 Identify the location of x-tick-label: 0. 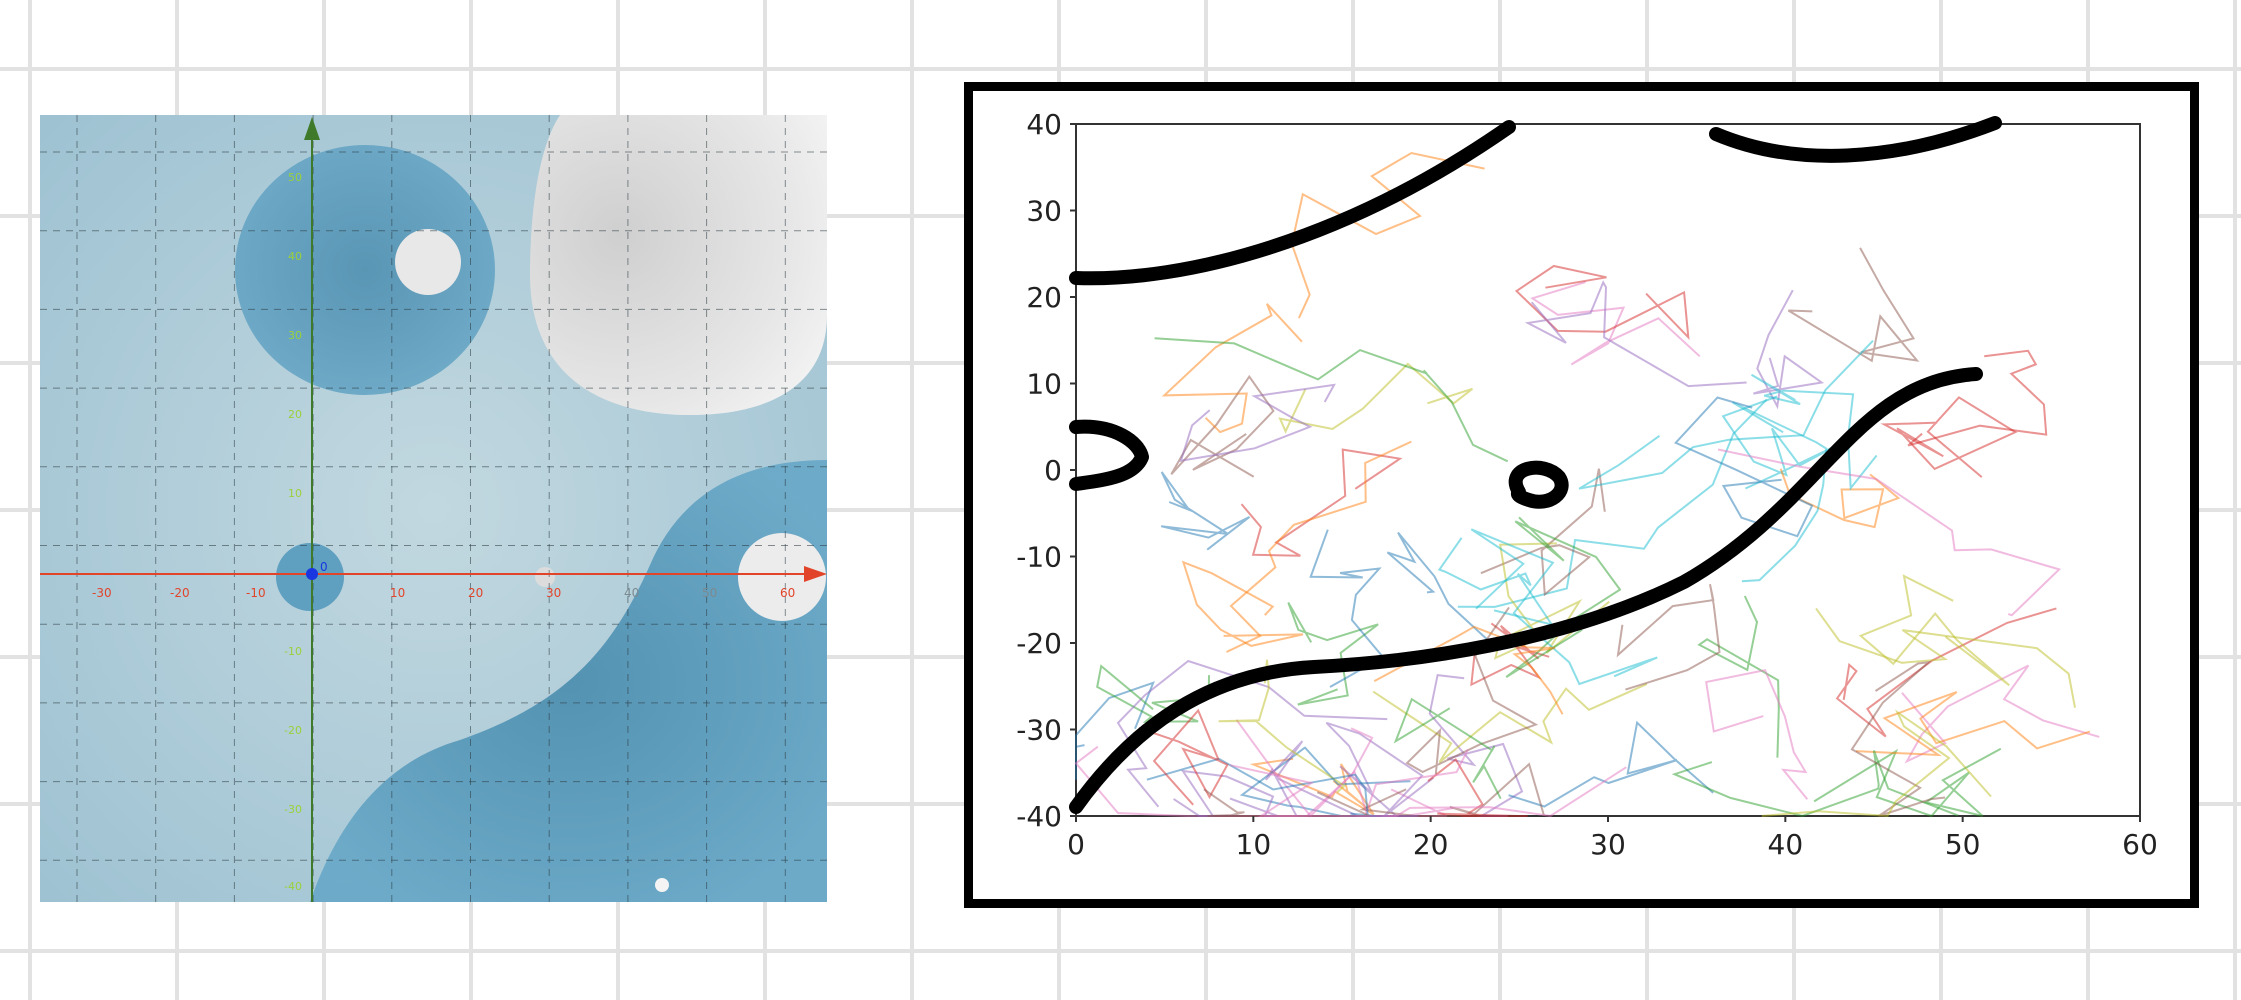
(1076, 844).